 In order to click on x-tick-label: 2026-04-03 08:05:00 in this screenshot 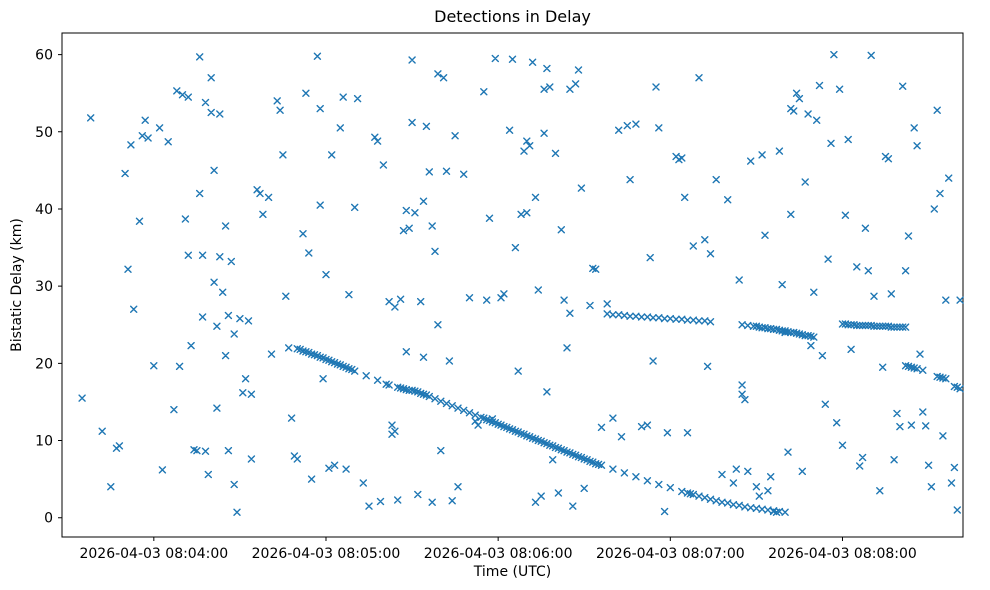, I will do `click(326, 554)`.